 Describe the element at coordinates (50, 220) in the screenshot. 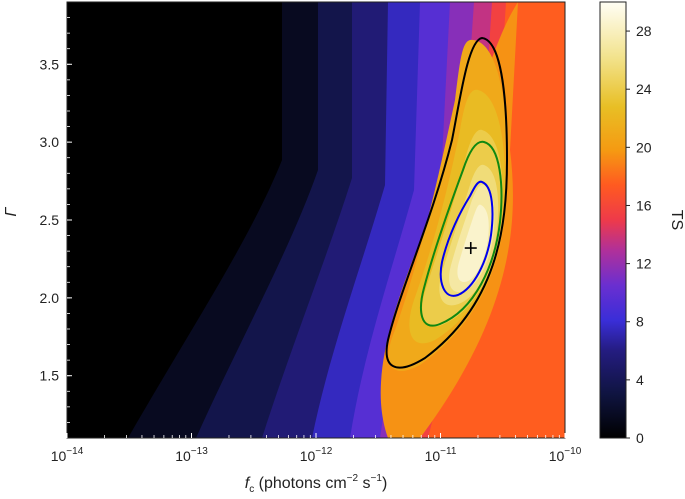

I see `y-tick-label-3: 2.5` at that location.